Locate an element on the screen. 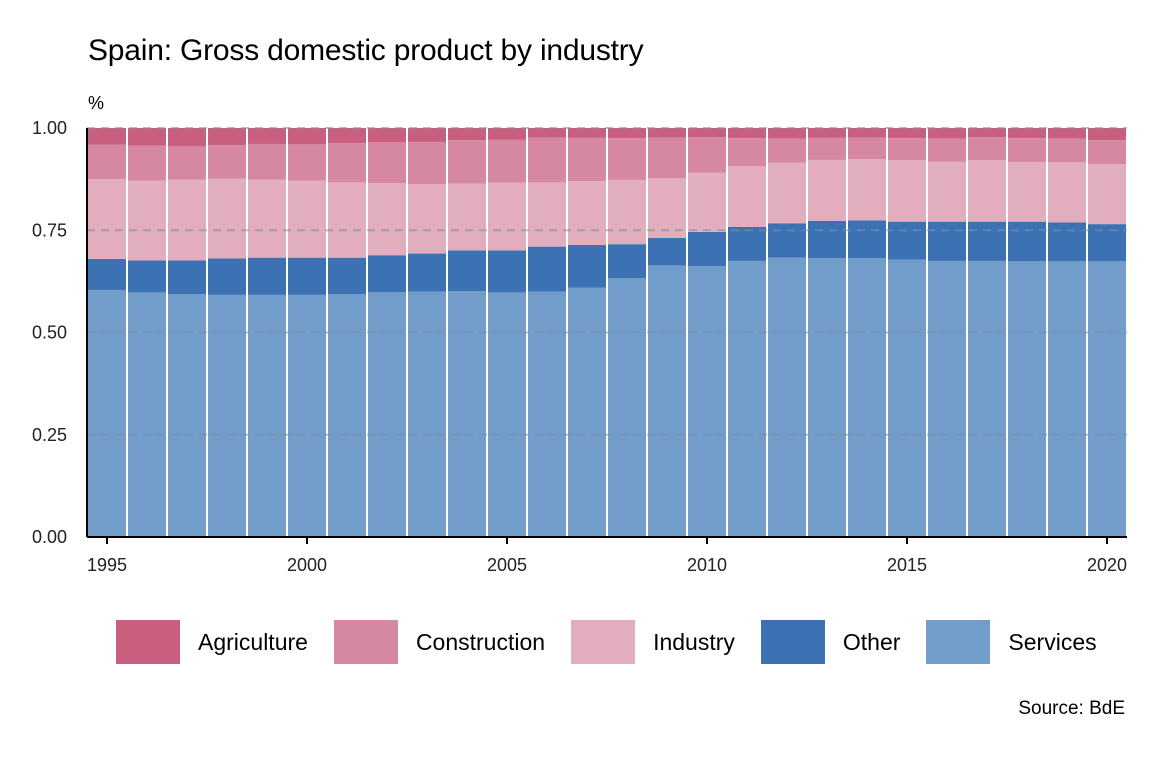 Image resolution: width=1152 pixels, height=768 pixels. bar-industry-2007 is located at coordinates (587, 213).